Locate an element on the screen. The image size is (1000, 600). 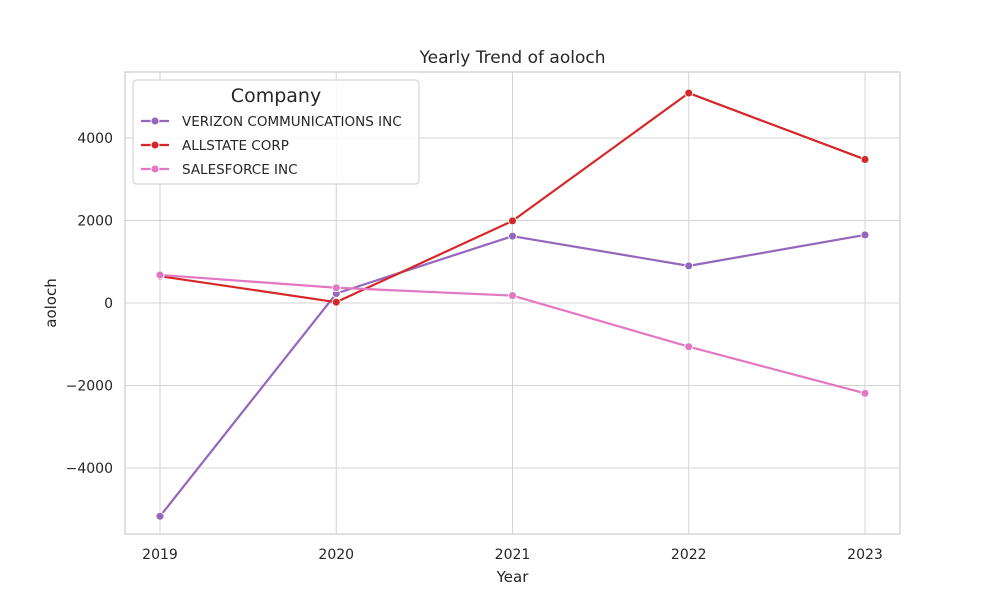
y-axis-title: aoloch is located at coordinates (51, 302).